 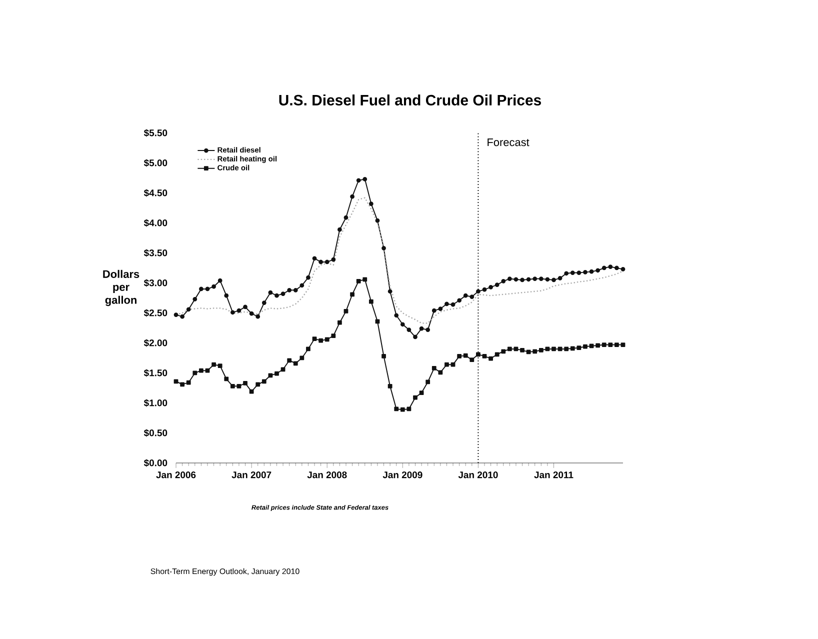 What do you see at coordinates (410, 100) in the screenshot?
I see `chart-title: U.S. Diesel Fuel and Crude Oil Prices` at bounding box center [410, 100].